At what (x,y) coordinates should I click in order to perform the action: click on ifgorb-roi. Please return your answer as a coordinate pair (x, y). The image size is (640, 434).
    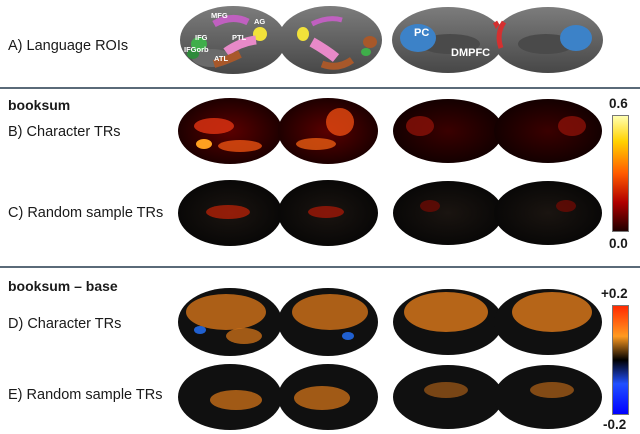
    Looking at the image, I should click on (193, 54).